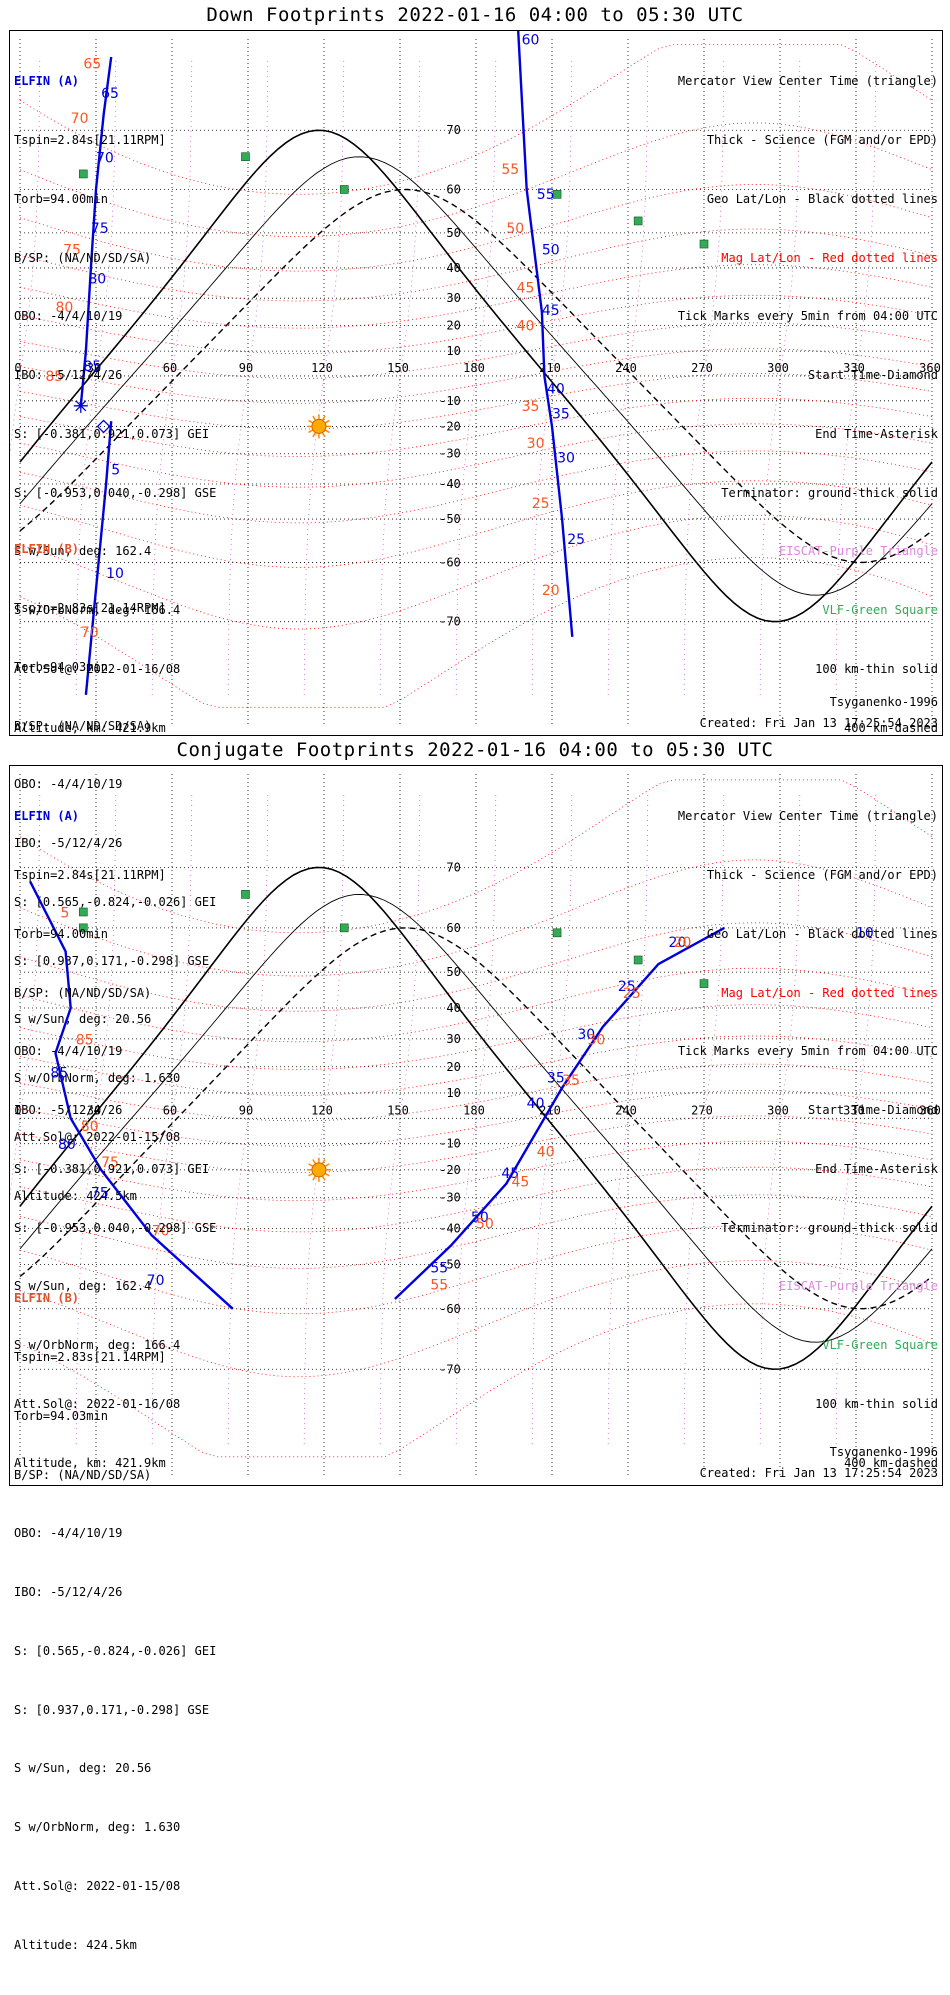 This screenshot has height=1995, width=950. What do you see at coordinates (450, 401) in the screenshot?
I see `lat-tick-label: -10` at bounding box center [450, 401].